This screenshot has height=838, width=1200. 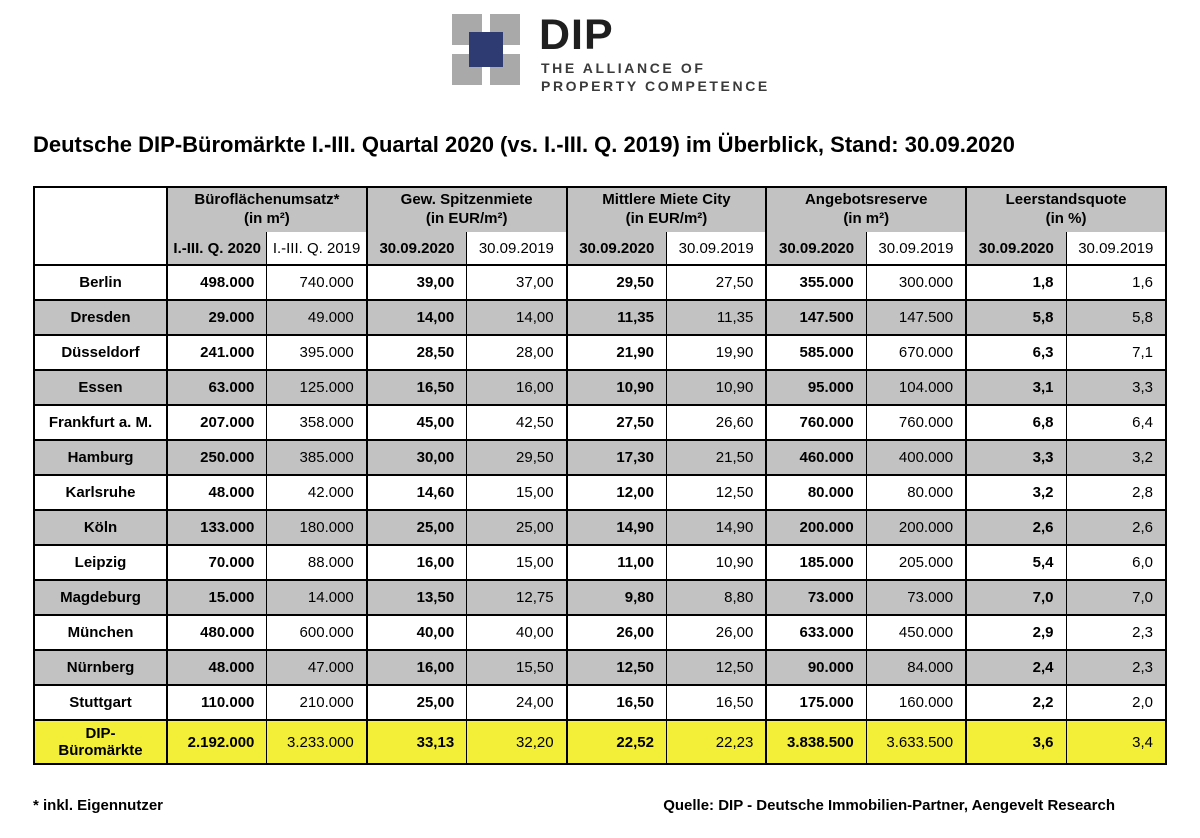 What do you see at coordinates (100, 562) in the screenshot?
I see `city-cell: Leipzig` at bounding box center [100, 562].